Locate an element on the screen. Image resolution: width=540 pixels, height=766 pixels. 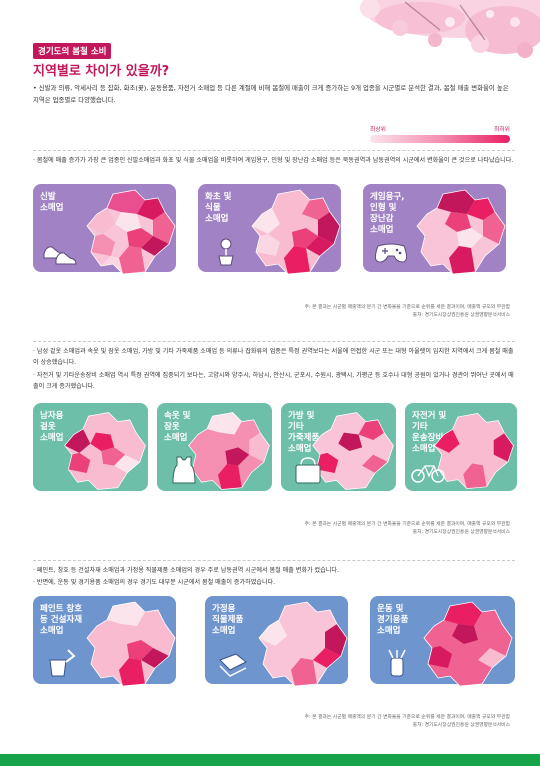
map-card-sporting-goods: 운동 및 경기용품 소매업 is located at coordinates (442, 641).